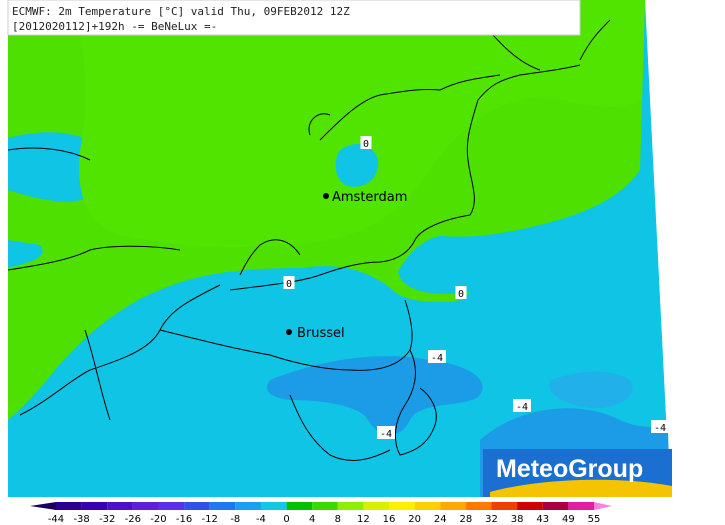  I want to click on colorbar-tick-label: -32, so click(107, 519).